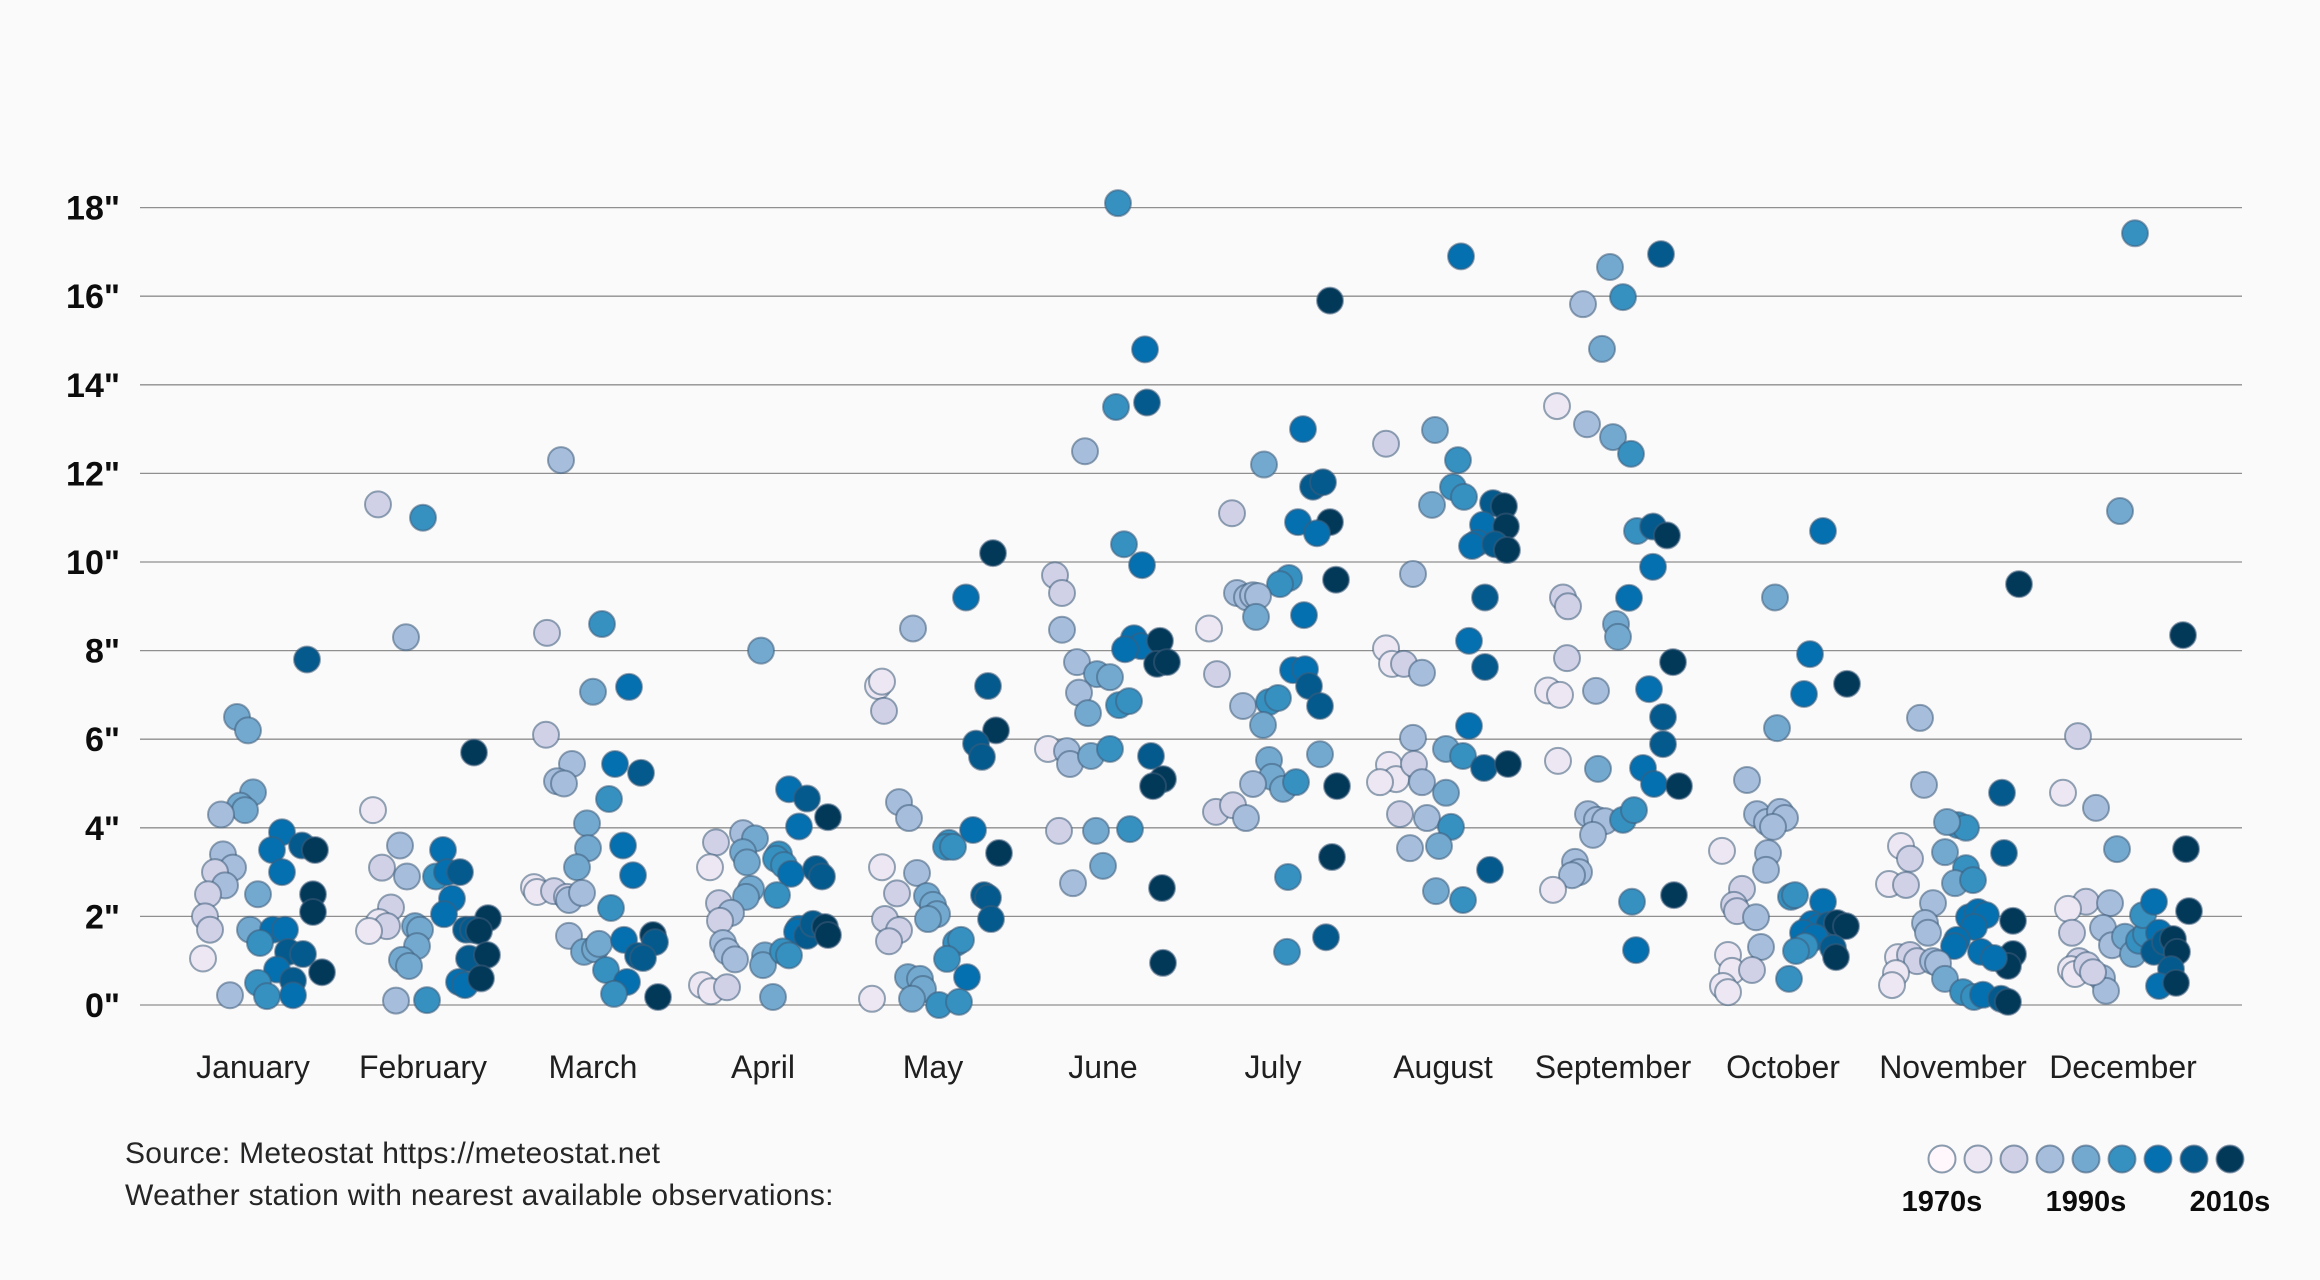 The image size is (2320, 1280). Describe the element at coordinates (763, 1067) in the screenshot. I see `month-label-april: April` at that location.